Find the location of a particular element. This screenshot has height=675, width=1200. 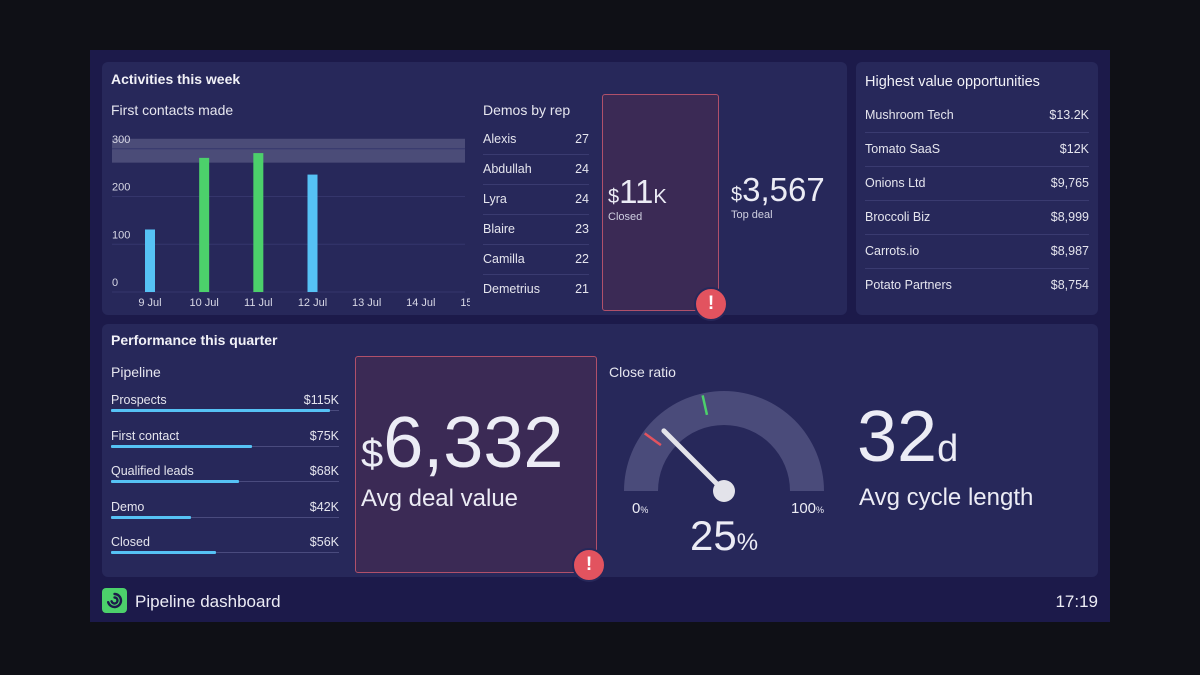

gauge-track is located at coordinates (724, 441).